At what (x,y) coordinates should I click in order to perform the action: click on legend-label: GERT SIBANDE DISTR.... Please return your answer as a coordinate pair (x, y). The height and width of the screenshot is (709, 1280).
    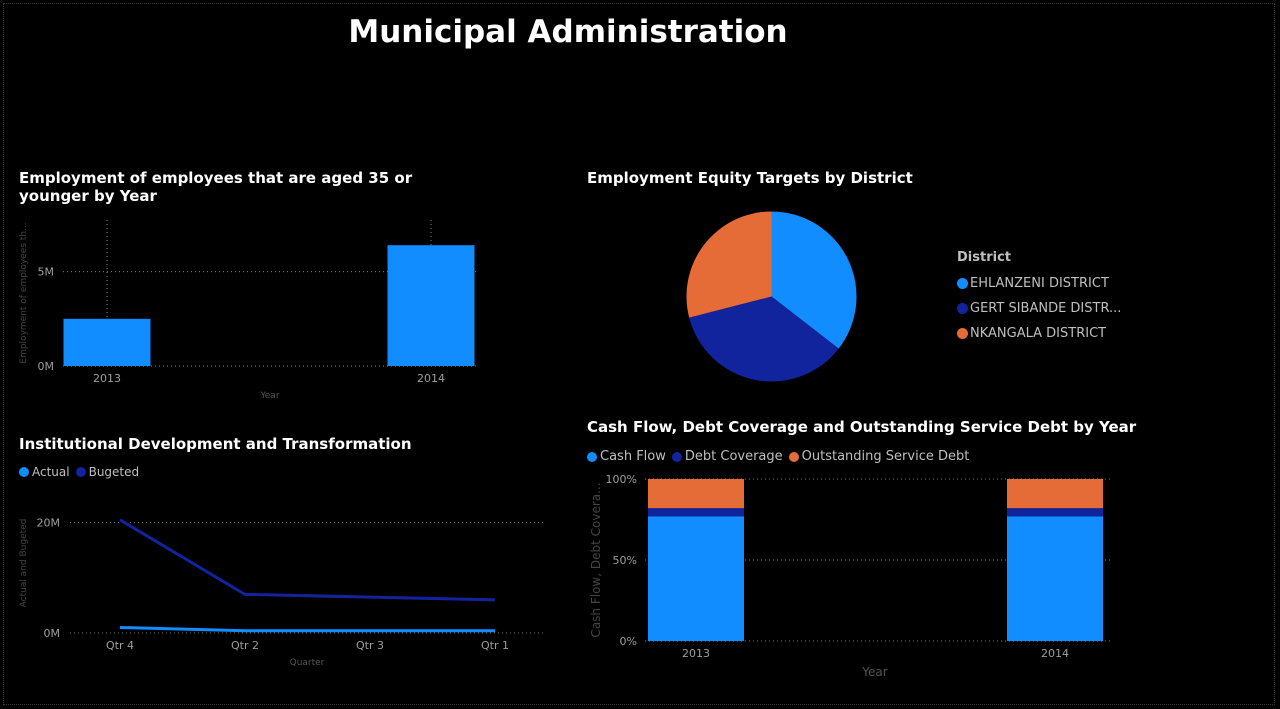
    Looking at the image, I should click on (1046, 308).